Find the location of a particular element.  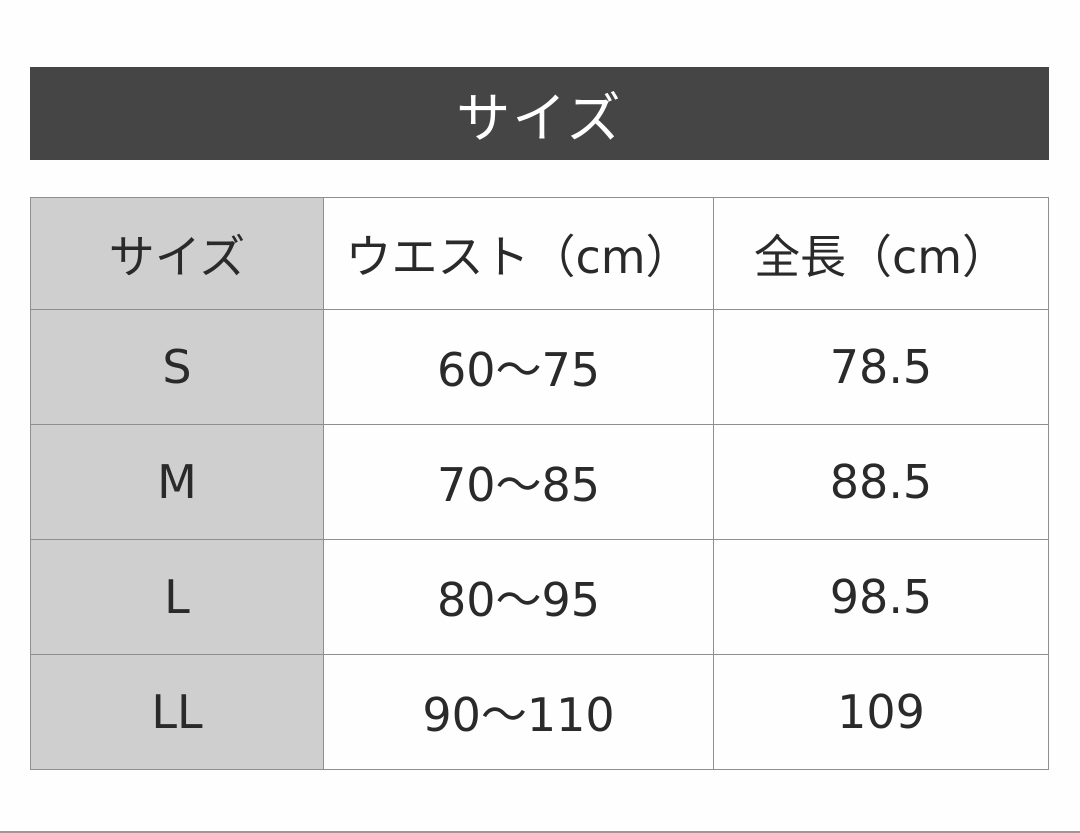

waist-cell: 70〜85 is located at coordinates (518, 482).